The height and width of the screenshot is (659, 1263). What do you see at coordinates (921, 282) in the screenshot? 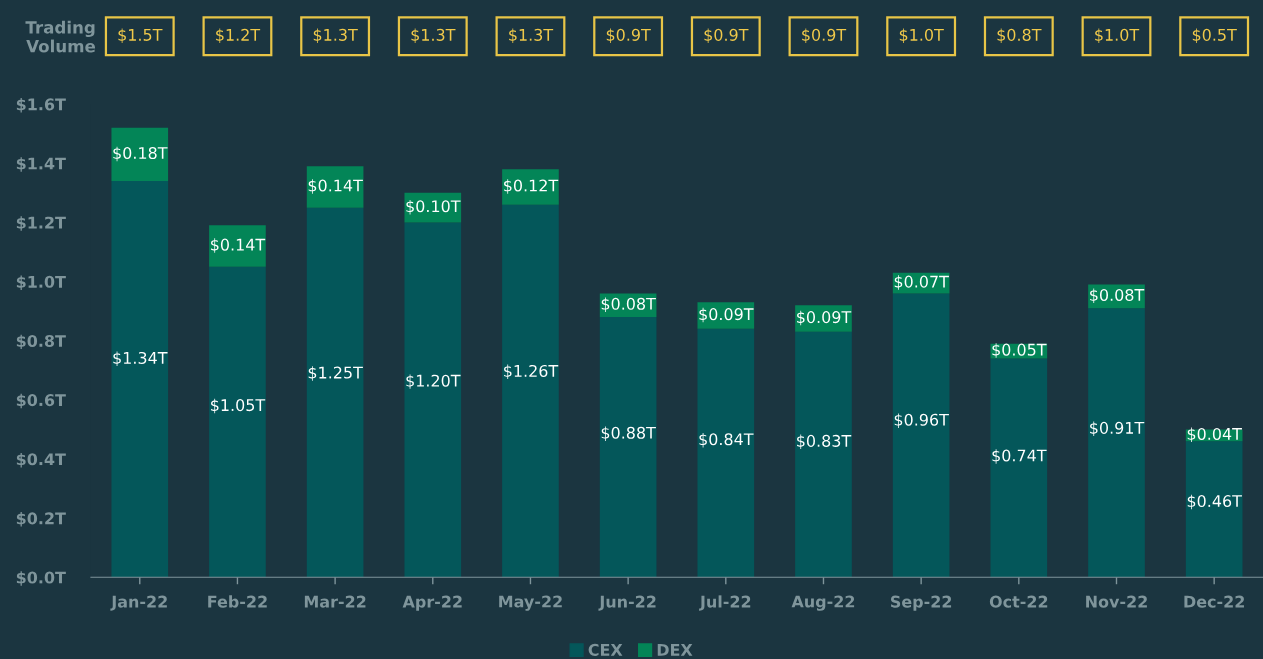
I see `data-label: $0.07T` at bounding box center [921, 282].